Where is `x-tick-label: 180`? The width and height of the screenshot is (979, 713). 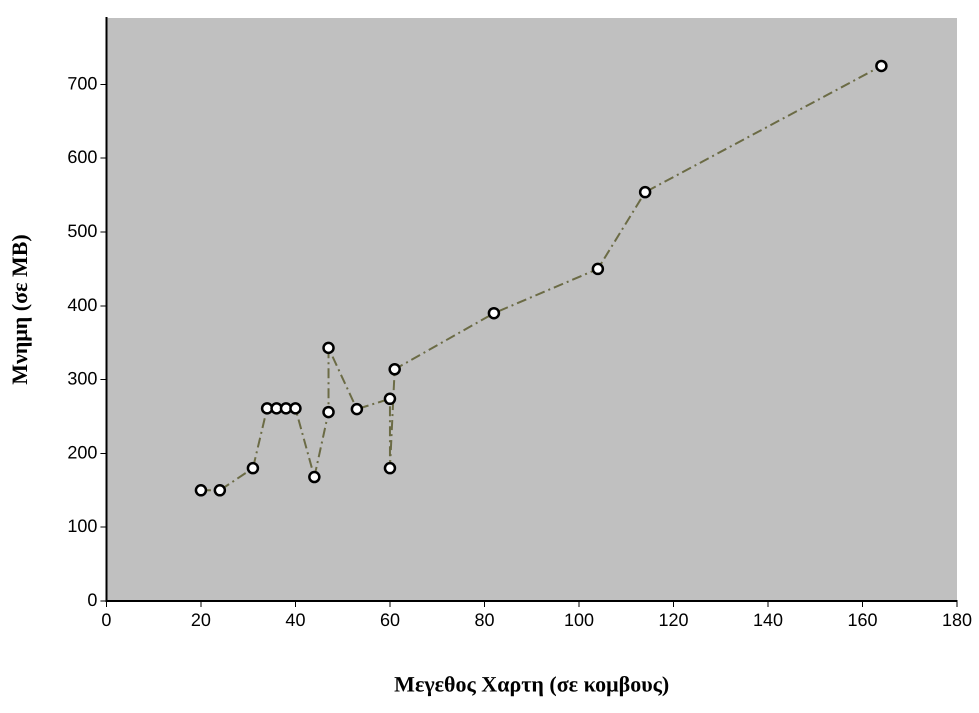 x-tick-label: 180 is located at coordinates (957, 620).